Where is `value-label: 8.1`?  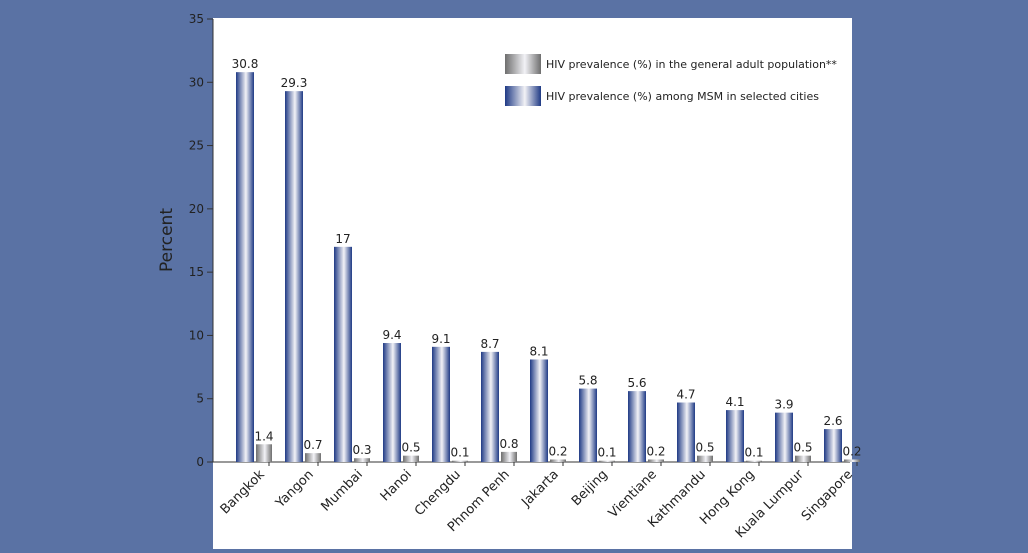
value-label: 8.1 is located at coordinates (538, 351).